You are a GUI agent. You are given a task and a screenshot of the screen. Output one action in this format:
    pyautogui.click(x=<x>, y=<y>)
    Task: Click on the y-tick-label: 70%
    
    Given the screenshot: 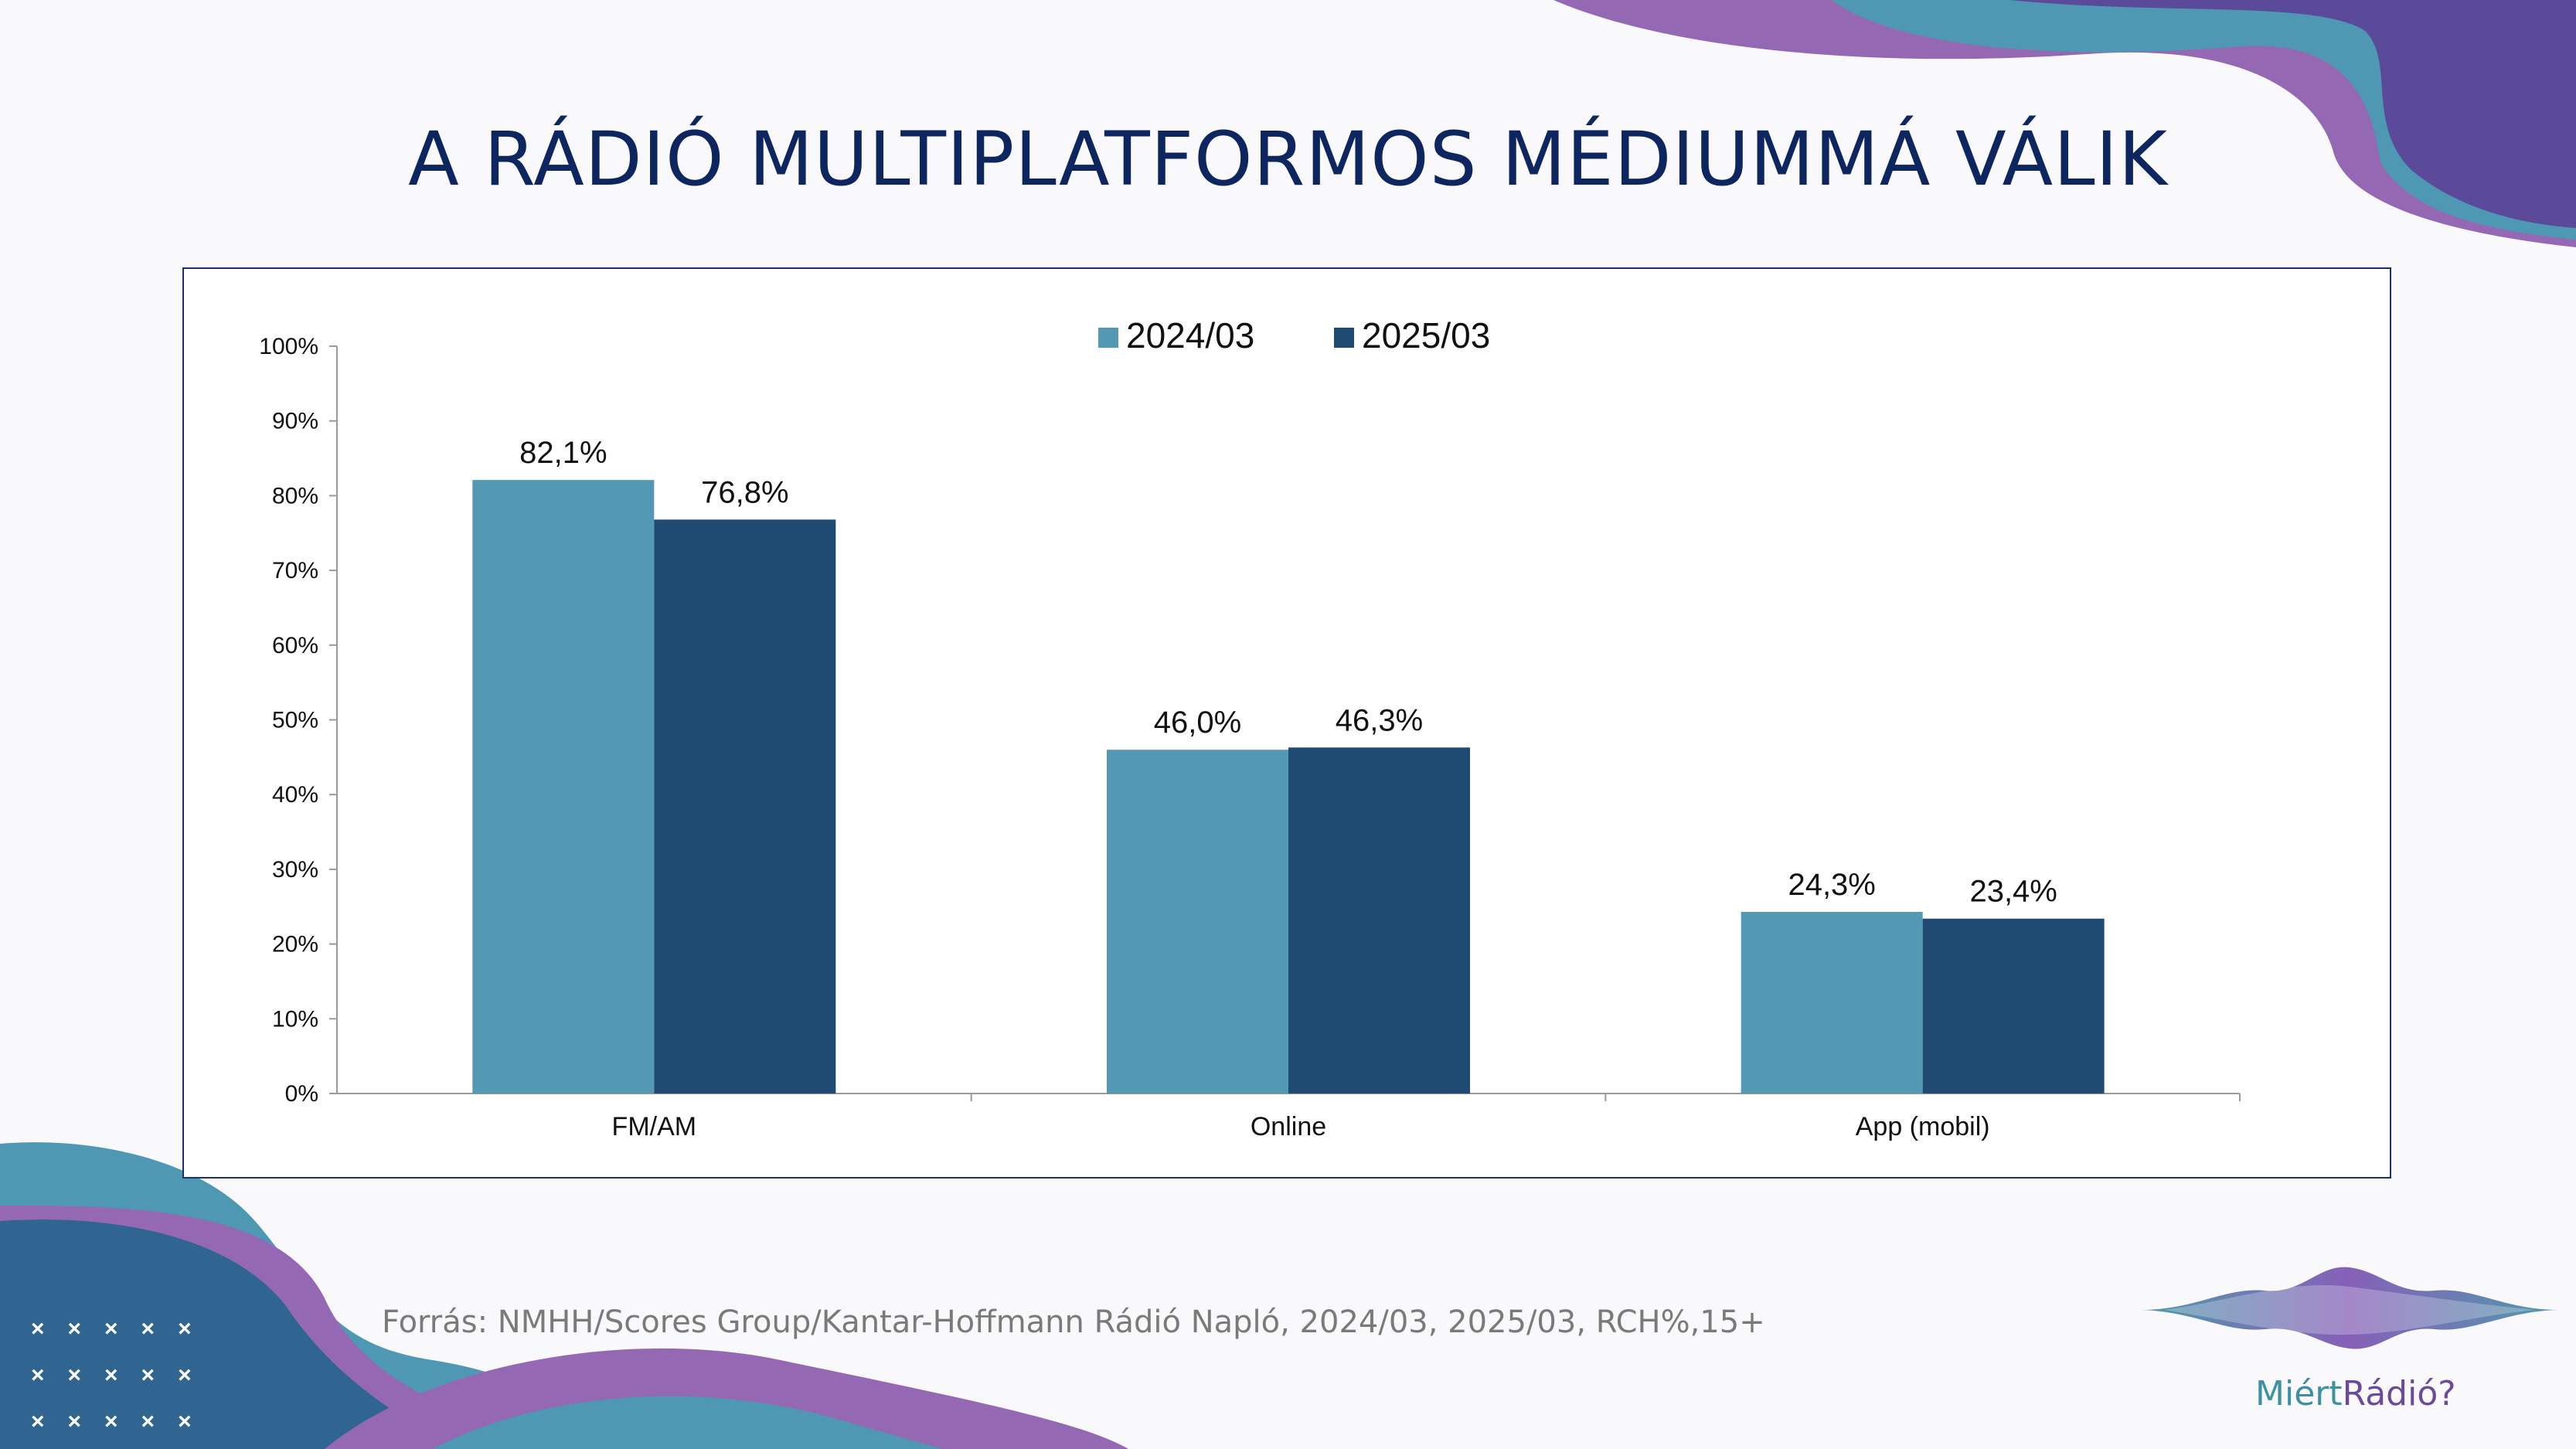 What is the action you would take?
    pyautogui.click(x=295, y=571)
    